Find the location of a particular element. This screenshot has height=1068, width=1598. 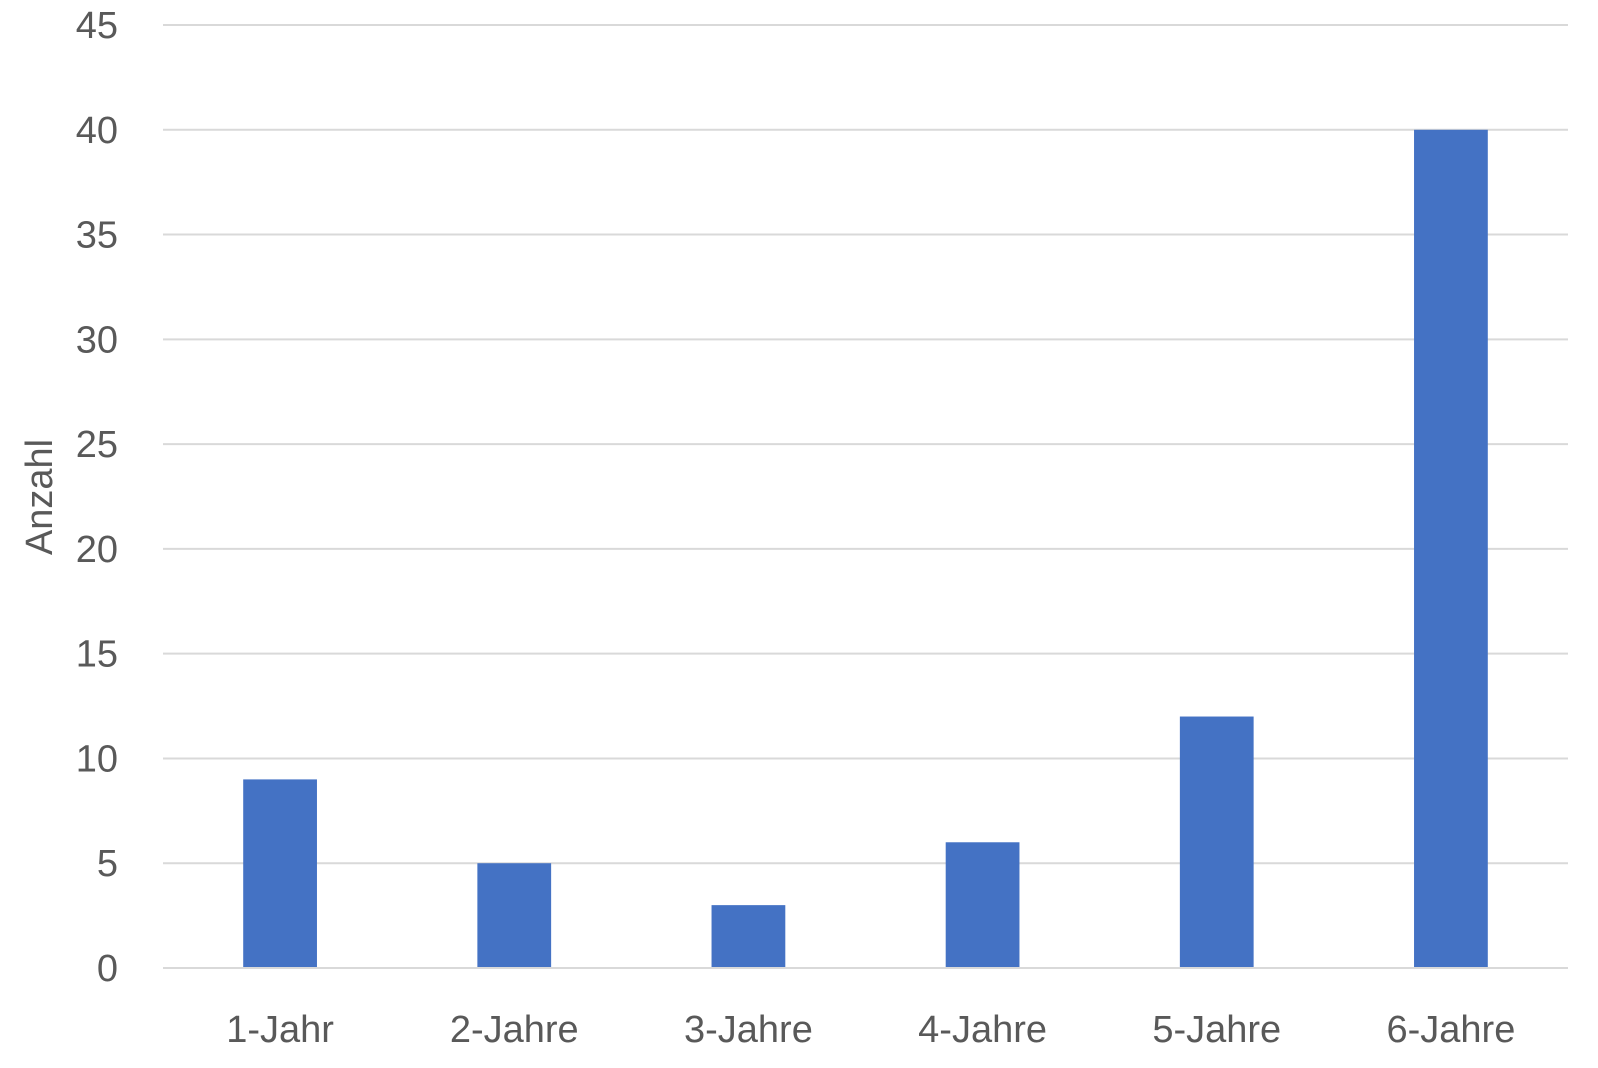

y-tick-label: 30 is located at coordinates (97, 340).